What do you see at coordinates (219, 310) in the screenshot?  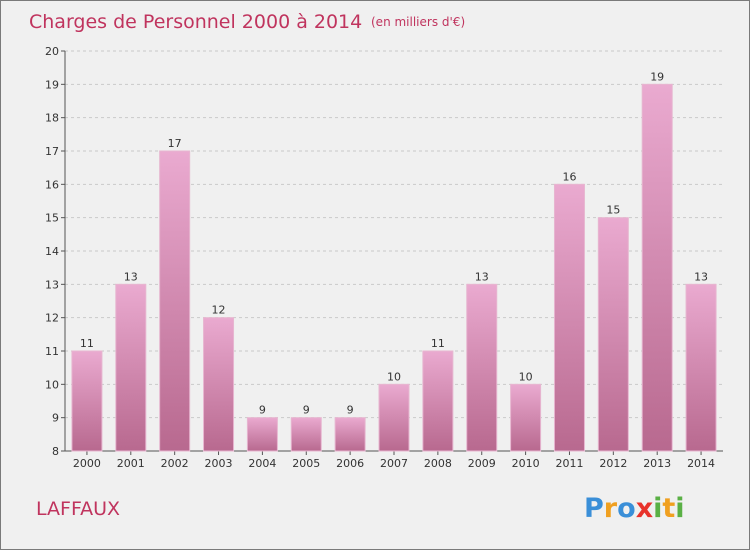 I see `data-label-2003: 12` at bounding box center [219, 310].